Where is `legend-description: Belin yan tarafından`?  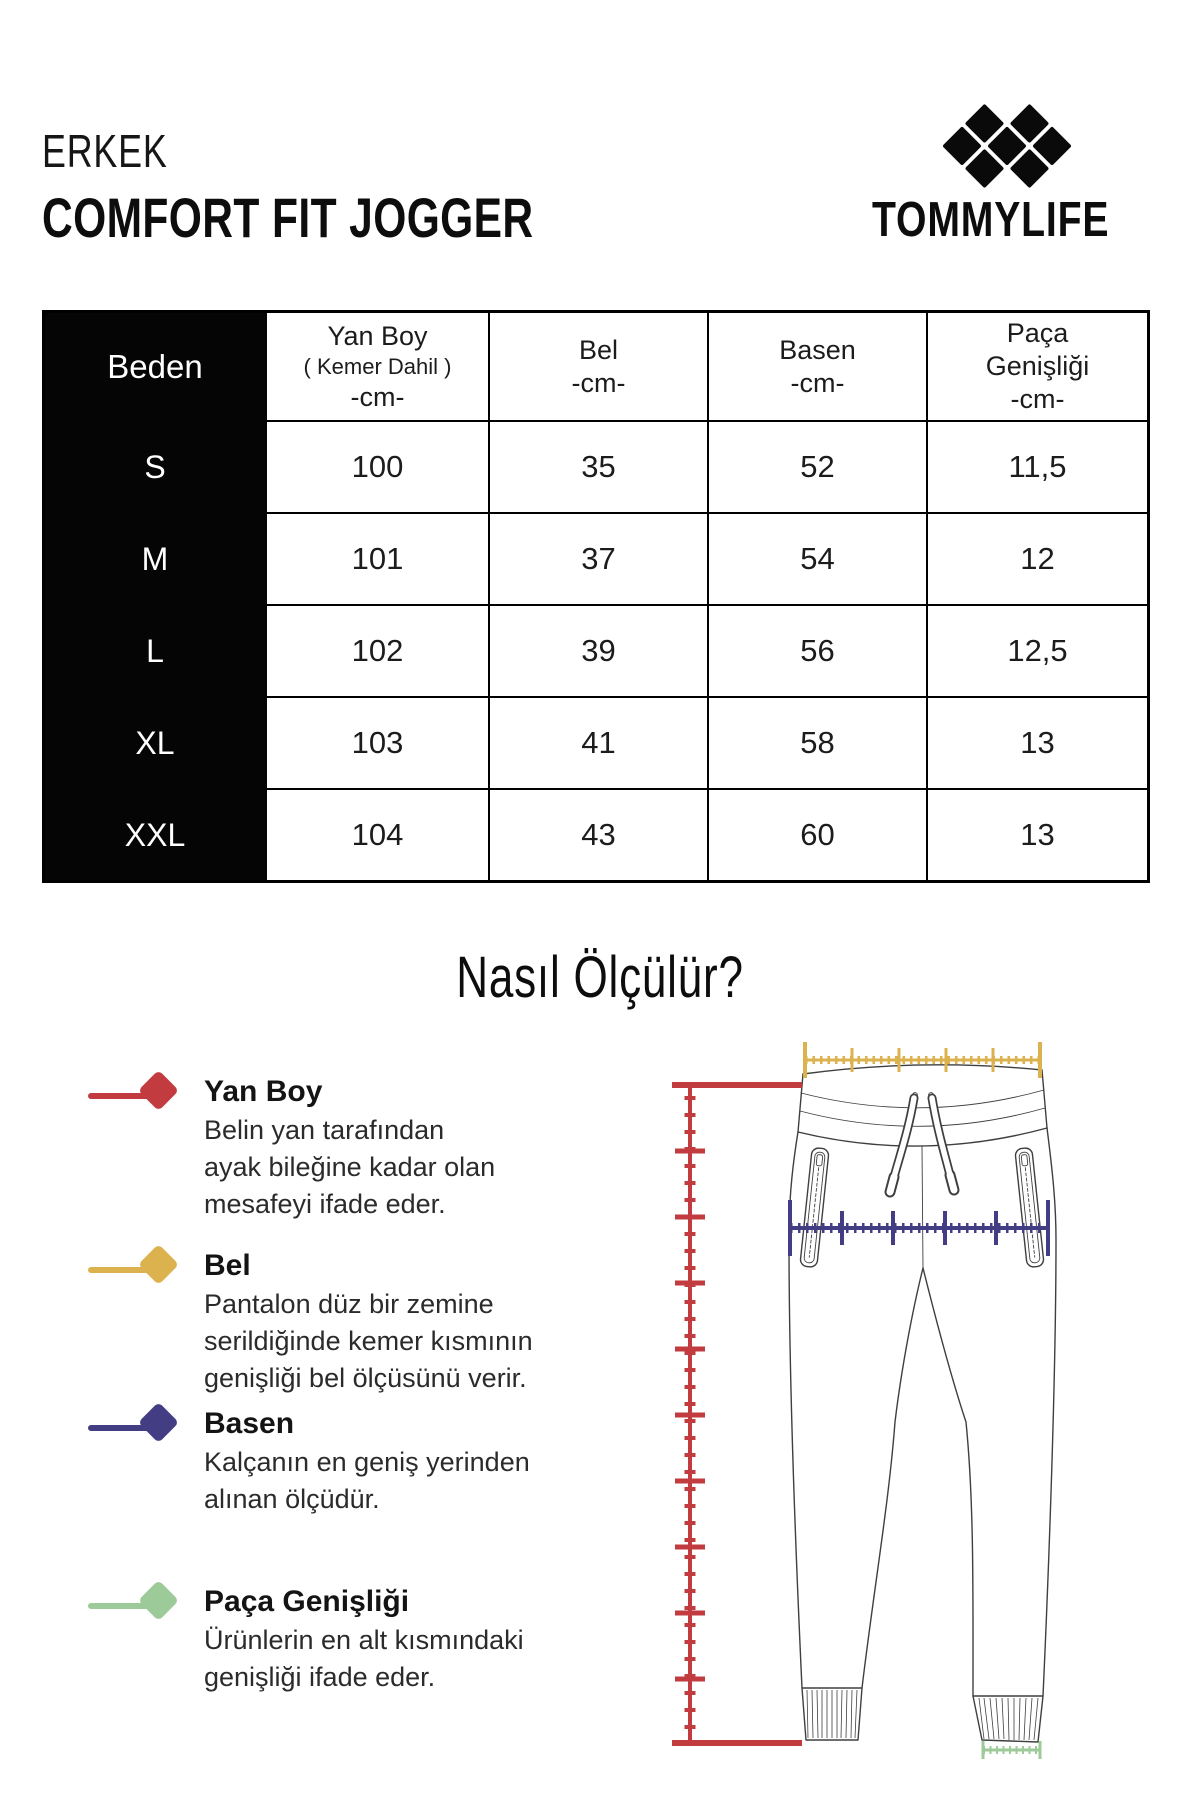 legend-description: Belin yan tarafından is located at coordinates (324, 1130).